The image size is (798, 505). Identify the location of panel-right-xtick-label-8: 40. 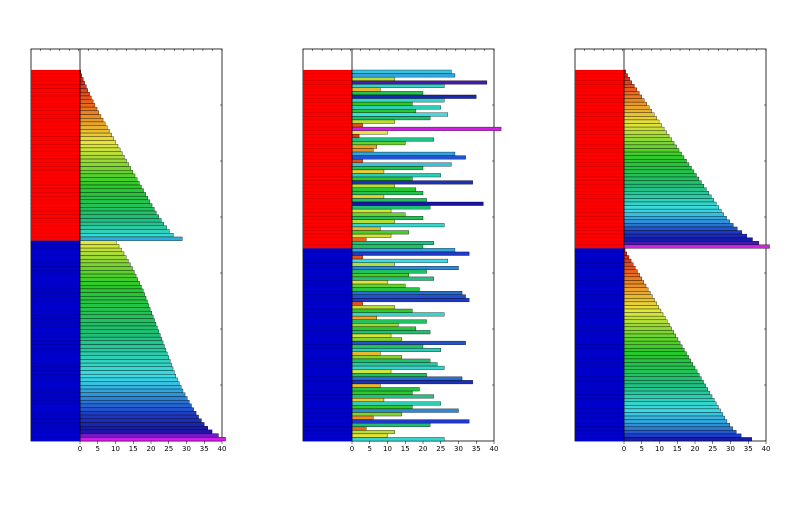
(766, 449).